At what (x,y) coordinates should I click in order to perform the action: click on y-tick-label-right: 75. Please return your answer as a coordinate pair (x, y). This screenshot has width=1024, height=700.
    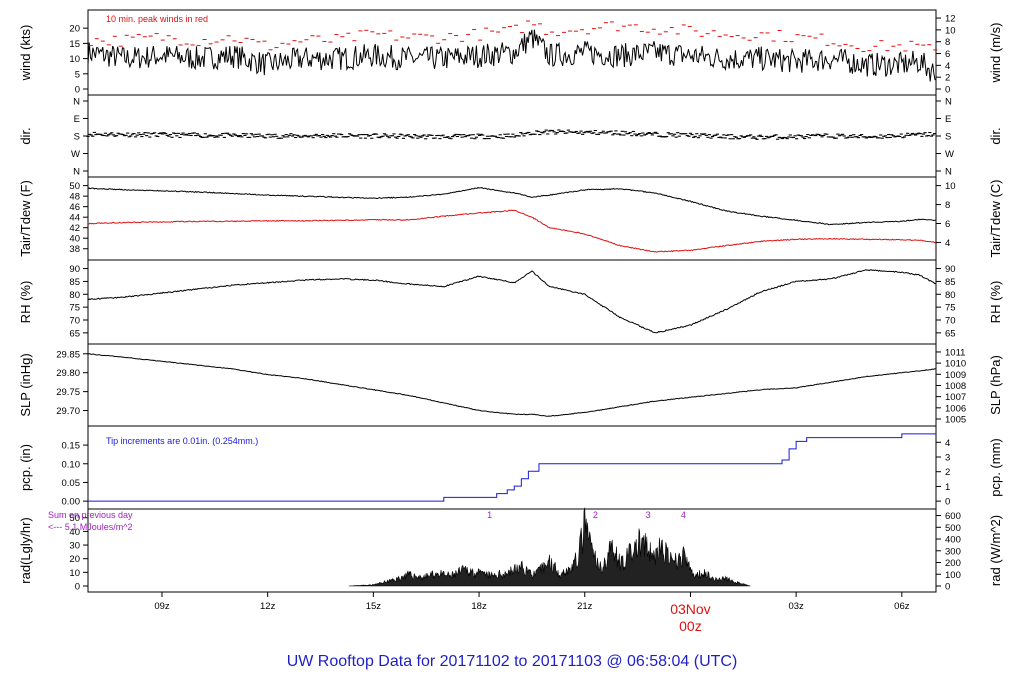
    Looking at the image, I should click on (950, 308).